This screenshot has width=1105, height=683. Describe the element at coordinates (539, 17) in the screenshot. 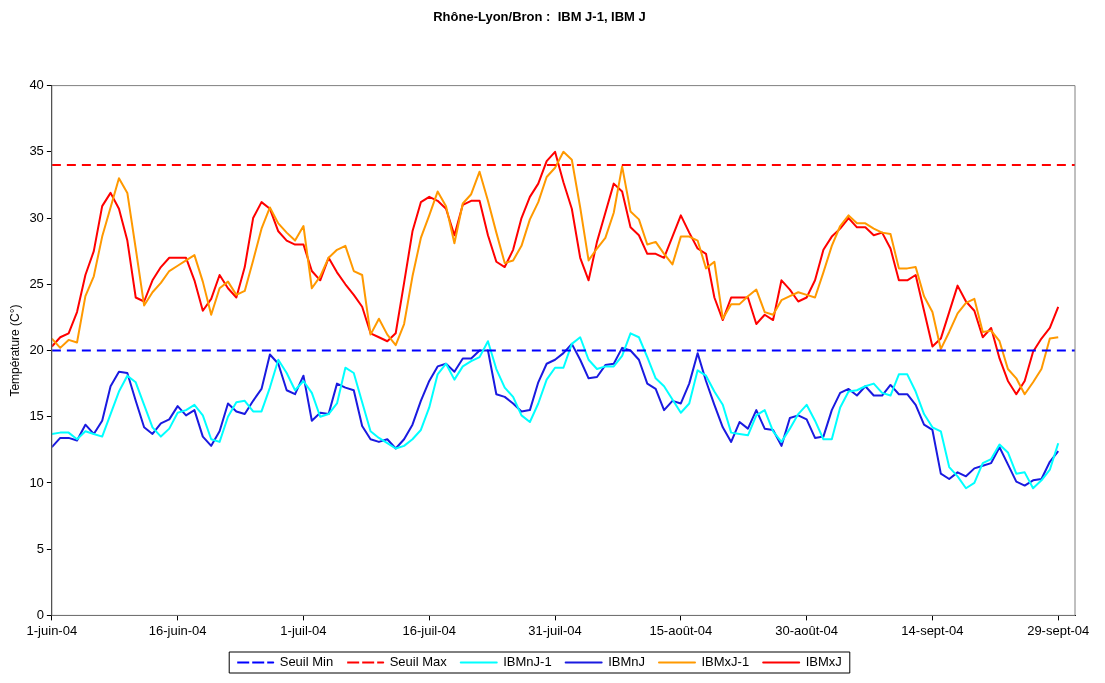

I see `chart-title: Rhône-Lyon/Bron : IBM J-1, IBM J` at that location.